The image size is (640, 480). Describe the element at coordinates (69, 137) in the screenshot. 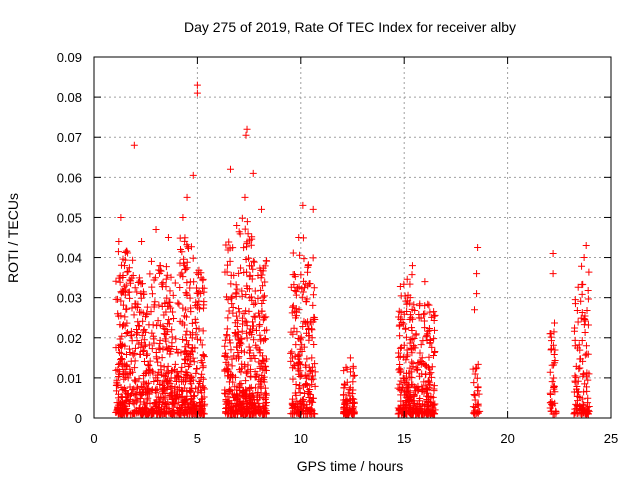

I see `y-tick-label: 0.07` at that location.